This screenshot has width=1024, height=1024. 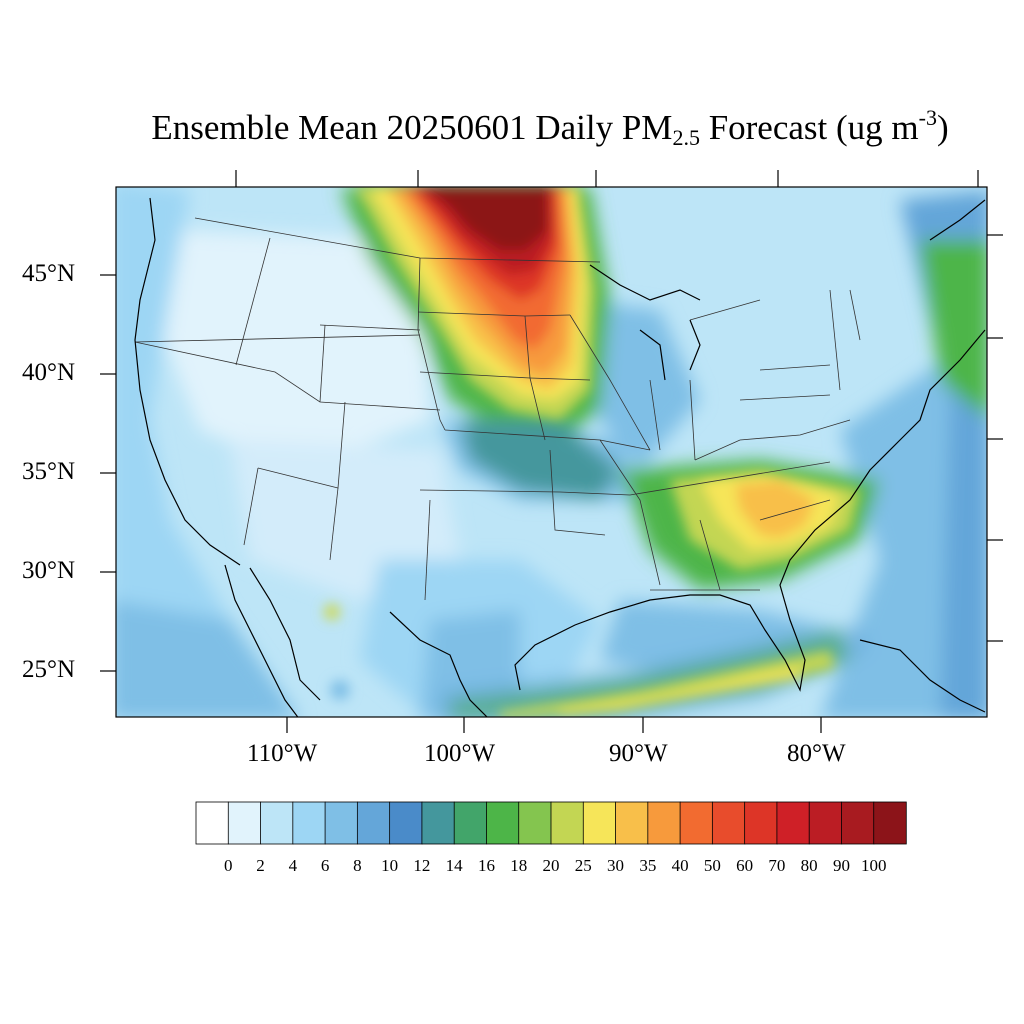 What do you see at coordinates (809, 865) in the screenshot?
I see `colorbar-tick-label: 80` at bounding box center [809, 865].